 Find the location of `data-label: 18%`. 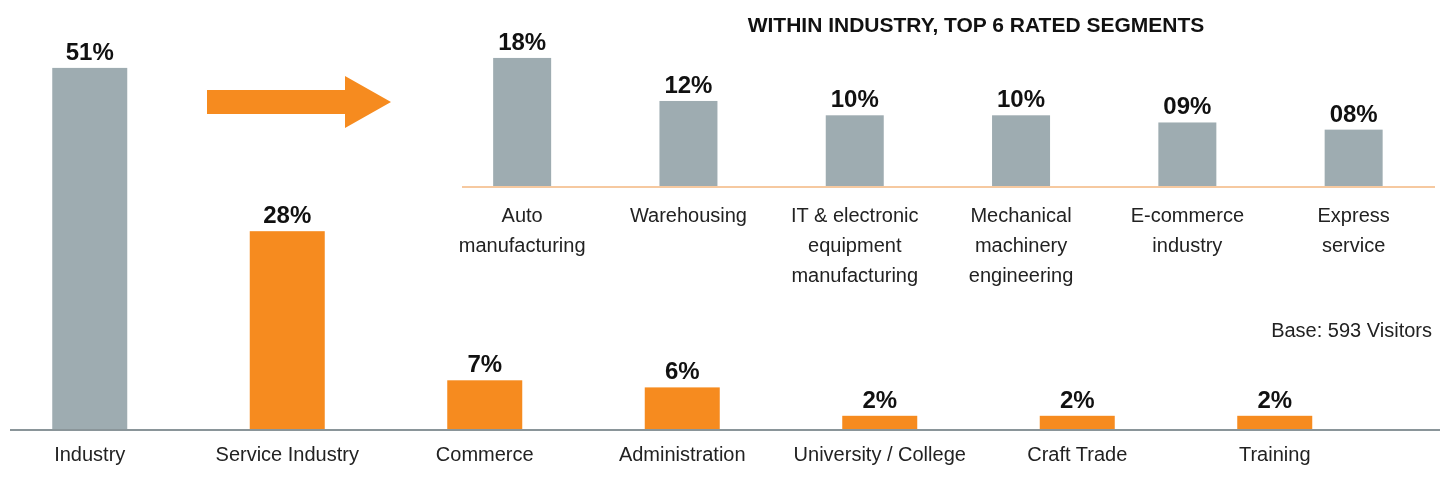

data-label: 18% is located at coordinates (522, 41).